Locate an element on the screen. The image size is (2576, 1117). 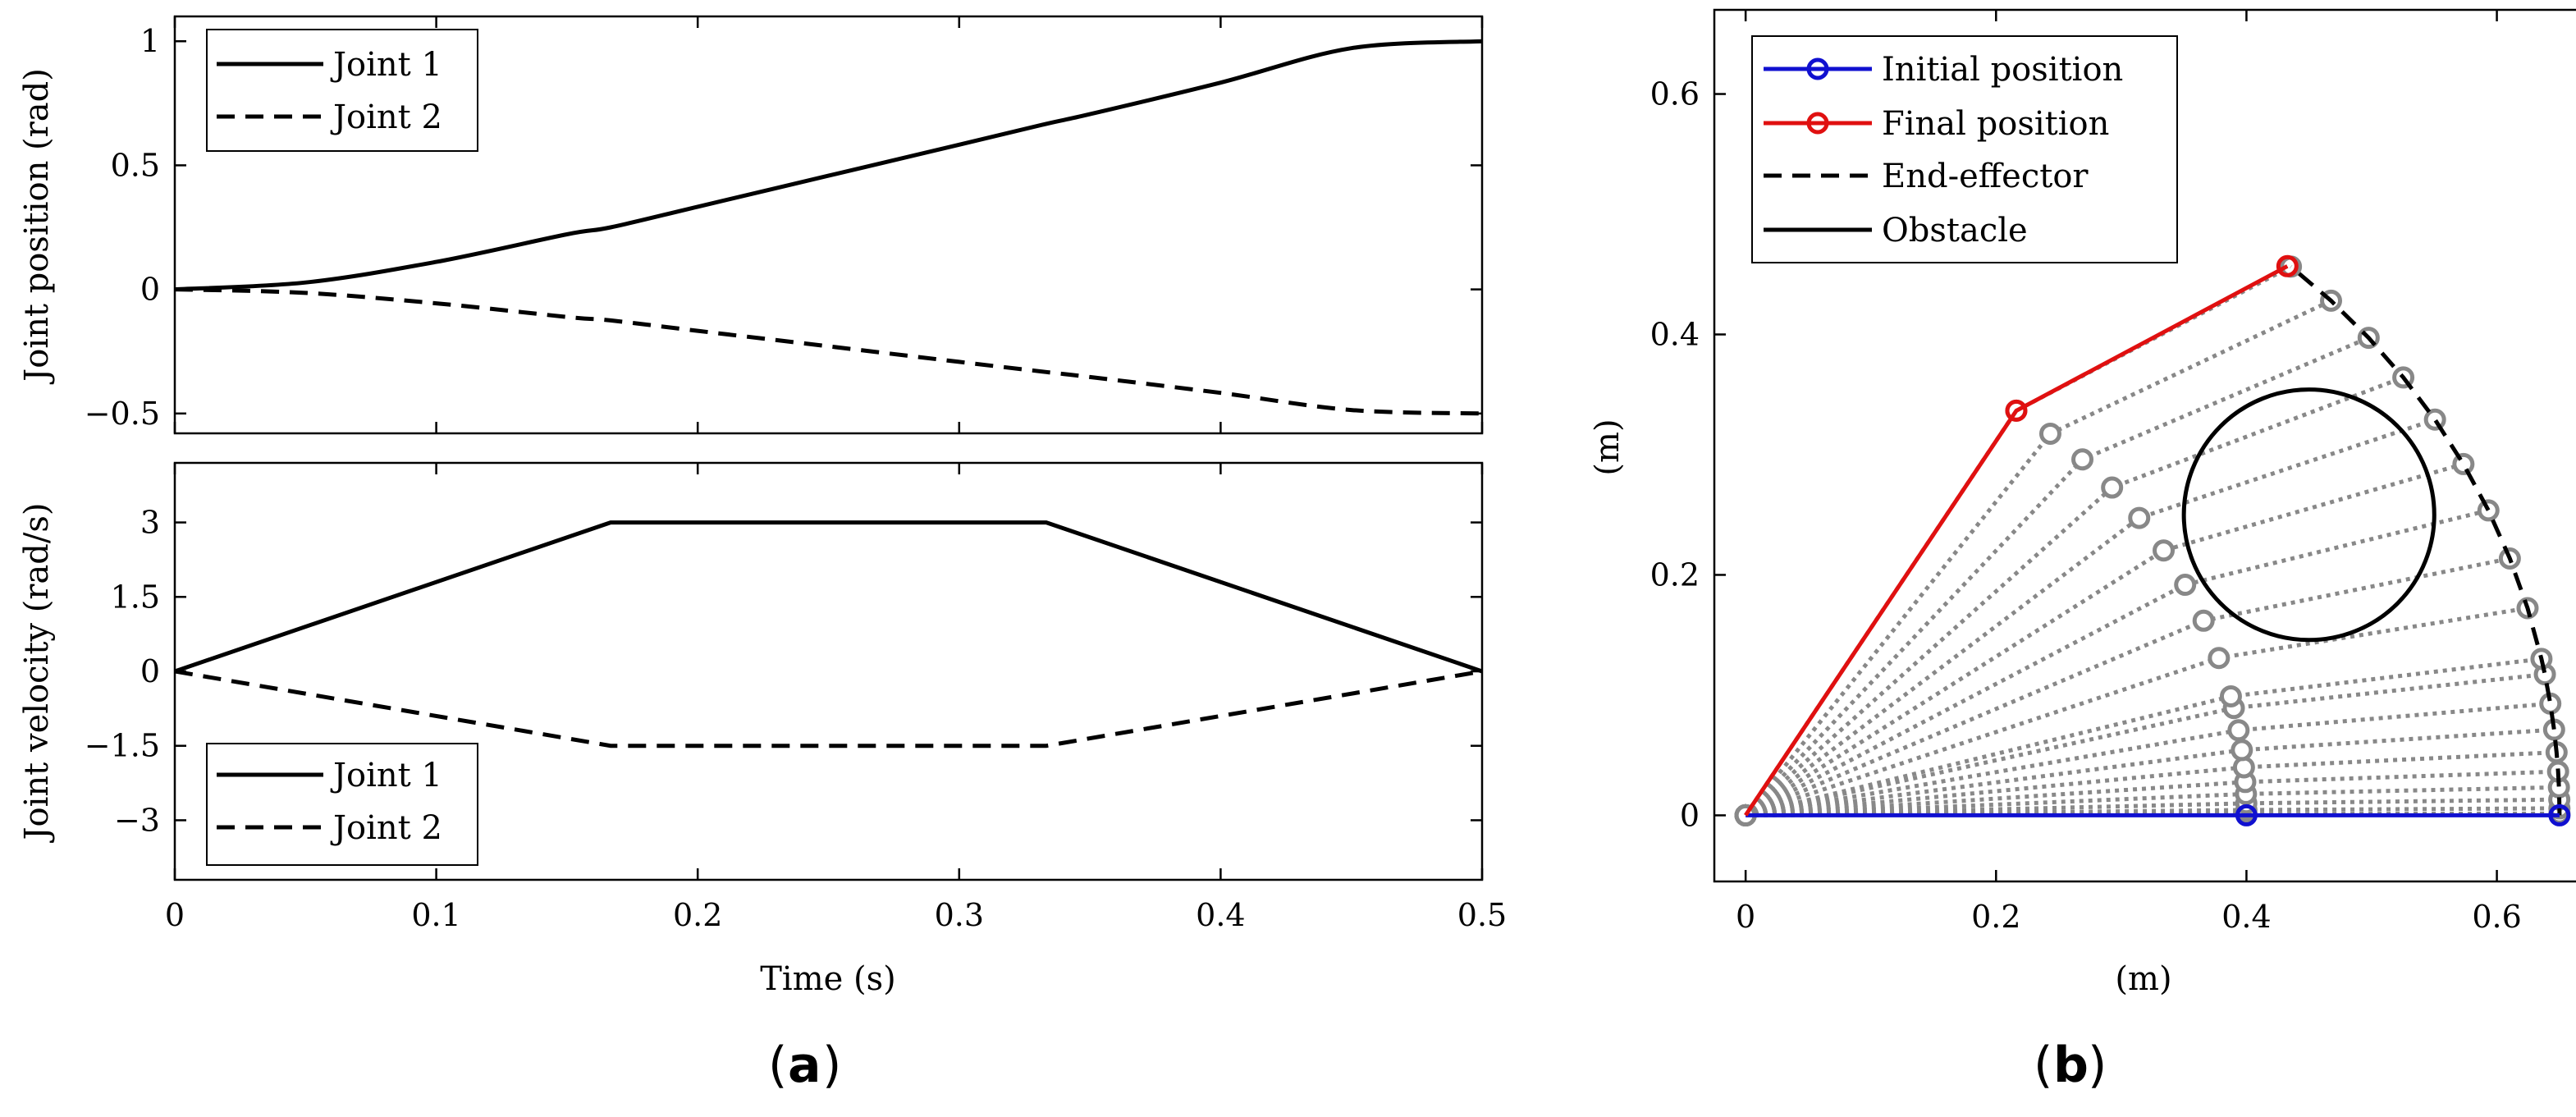
legend-label-final: Final position is located at coordinates (1995, 124).